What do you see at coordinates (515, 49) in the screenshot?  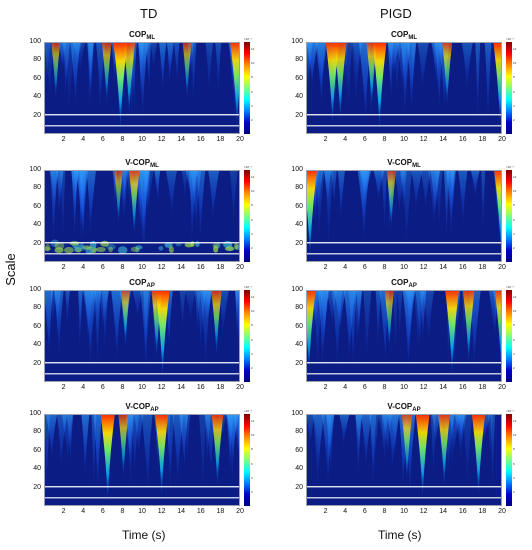 I see `colorbar-tick-label: 12` at bounding box center [515, 49].